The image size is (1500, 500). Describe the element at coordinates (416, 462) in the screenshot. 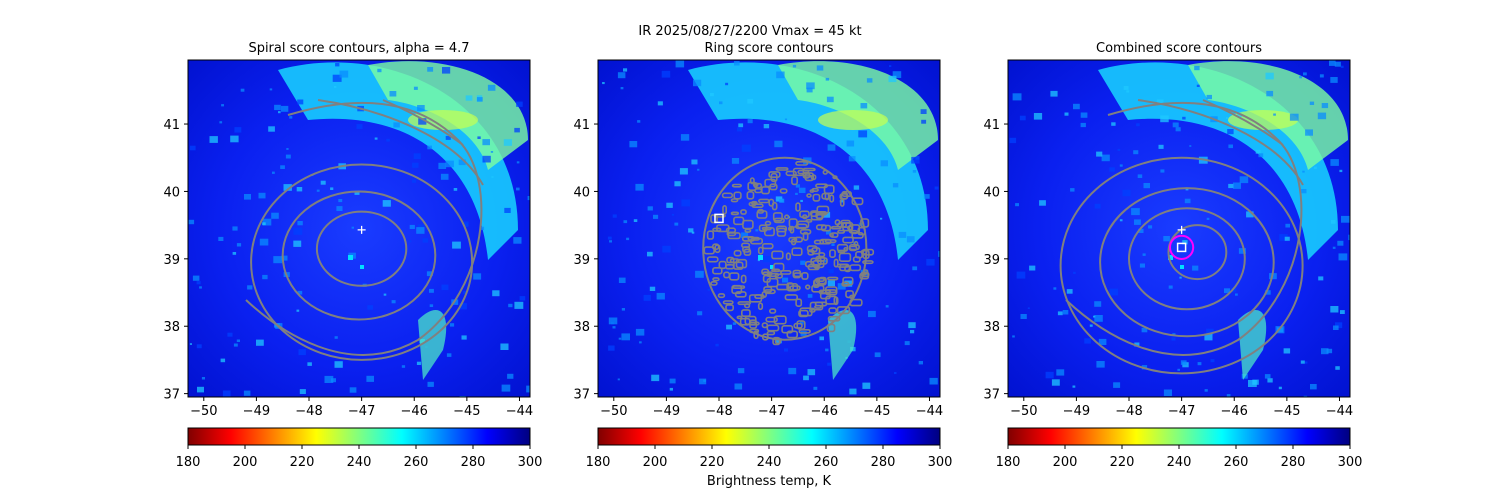

I see `colorbar-tick-label: 260` at that location.